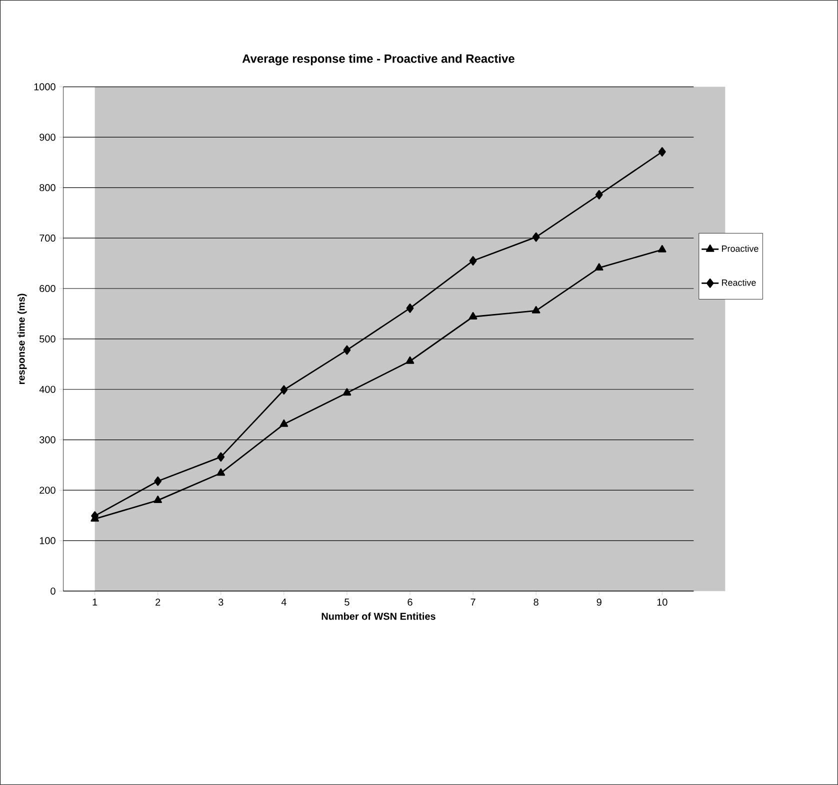 Image resolution: width=838 pixels, height=785 pixels. Describe the element at coordinates (473, 602) in the screenshot. I see `x-tick-label: 7` at that location.